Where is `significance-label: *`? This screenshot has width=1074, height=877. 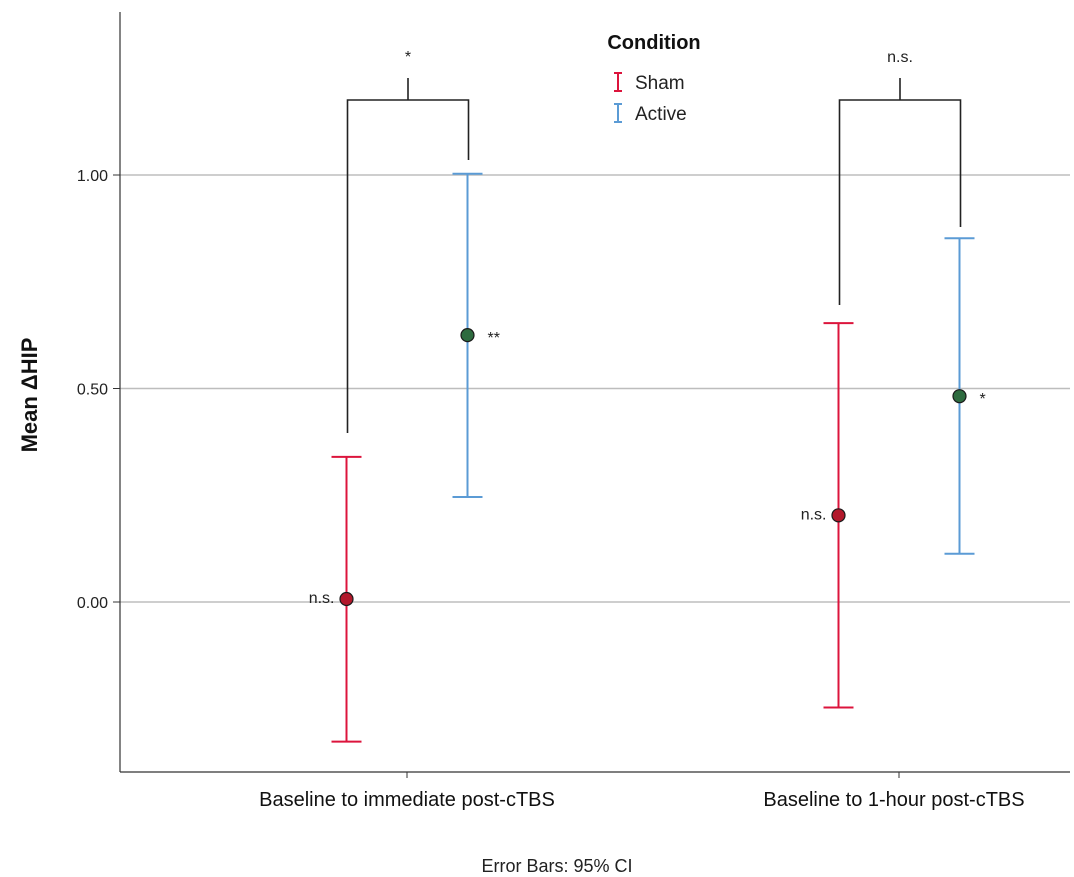
significance-label: * is located at coordinates (983, 399).